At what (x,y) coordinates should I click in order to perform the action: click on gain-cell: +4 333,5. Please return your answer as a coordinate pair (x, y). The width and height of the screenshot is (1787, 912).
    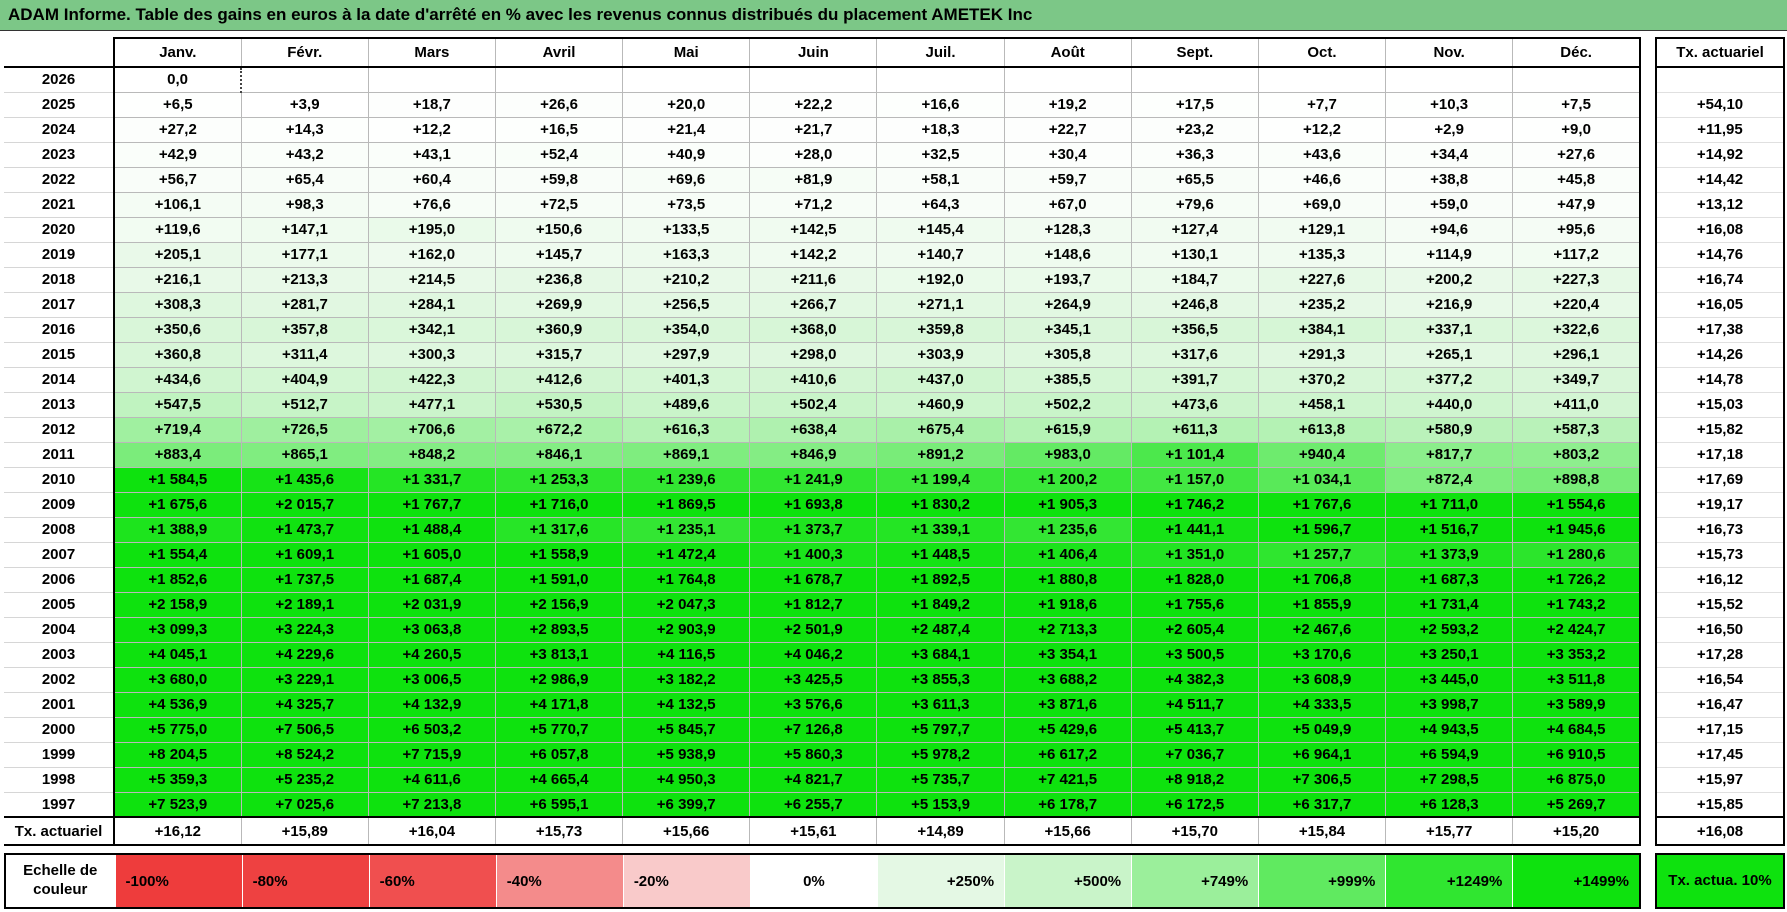
    Looking at the image, I should click on (1322, 704).